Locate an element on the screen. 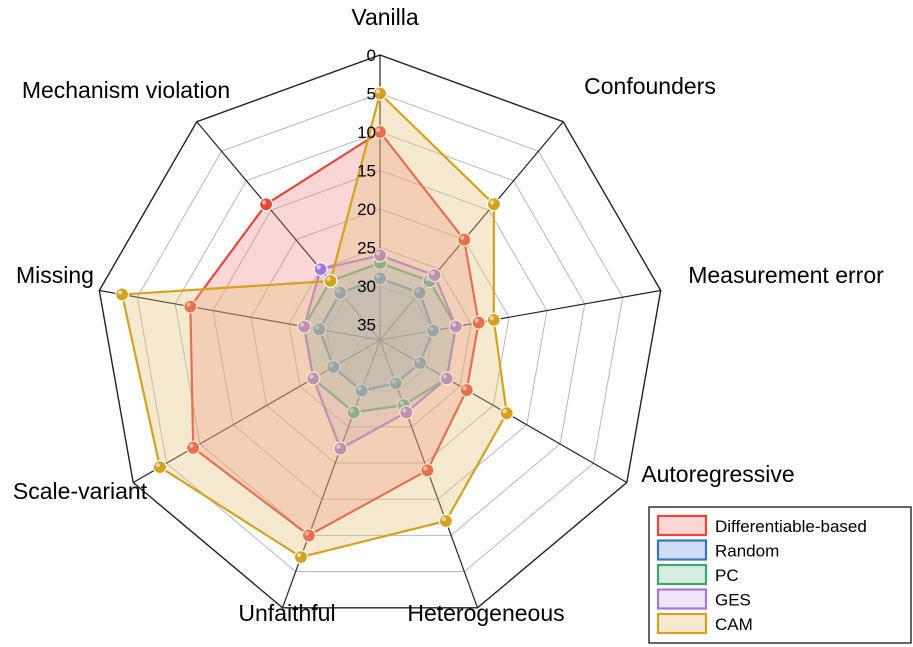 The height and width of the screenshot is (647, 913). axis-label-measurement-error: Measurement error is located at coordinates (786, 275).